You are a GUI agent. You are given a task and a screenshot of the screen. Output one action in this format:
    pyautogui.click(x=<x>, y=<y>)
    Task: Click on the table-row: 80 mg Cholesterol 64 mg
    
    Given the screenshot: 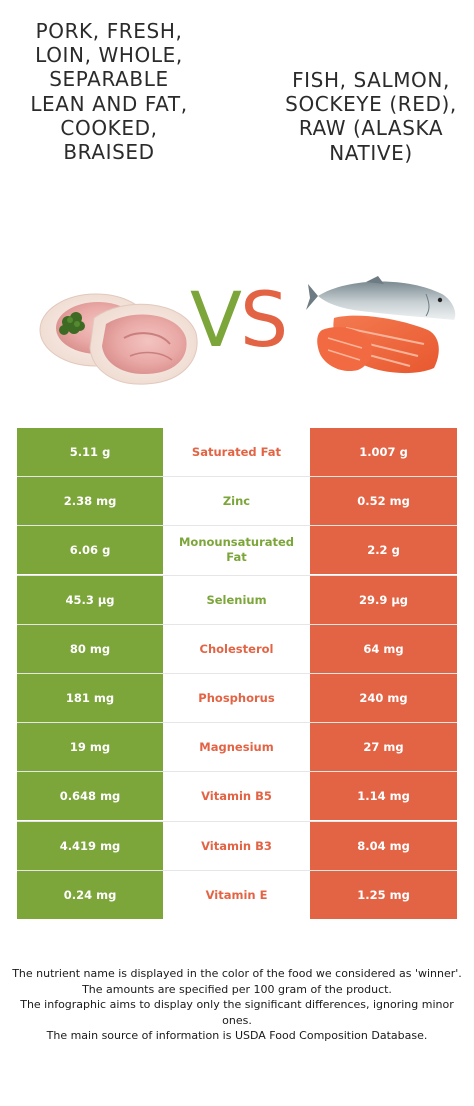 What is the action you would take?
    pyautogui.click(x=237, y=649)
    